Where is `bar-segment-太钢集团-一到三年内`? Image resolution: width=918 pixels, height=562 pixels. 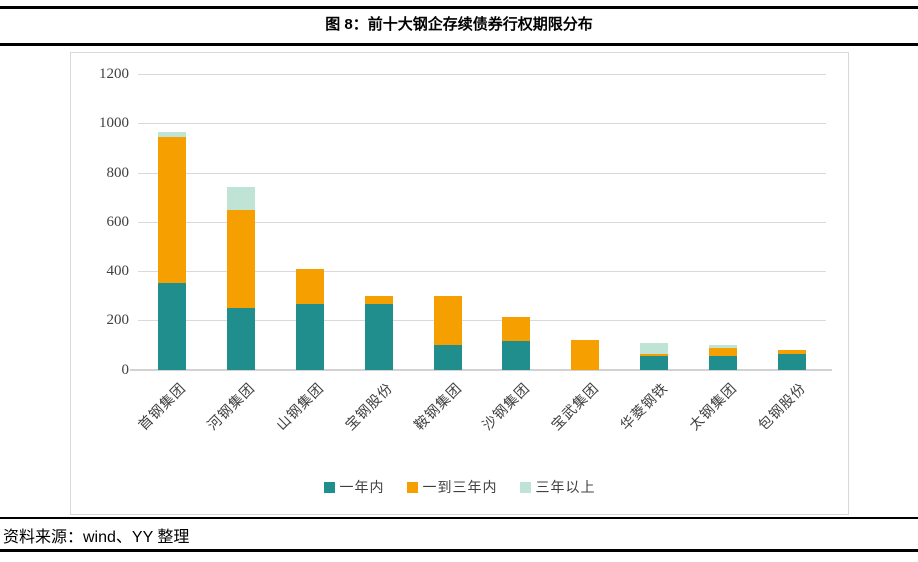 bar-segment-太钢集团-一到三年内 is located at coordinates (722, 352).